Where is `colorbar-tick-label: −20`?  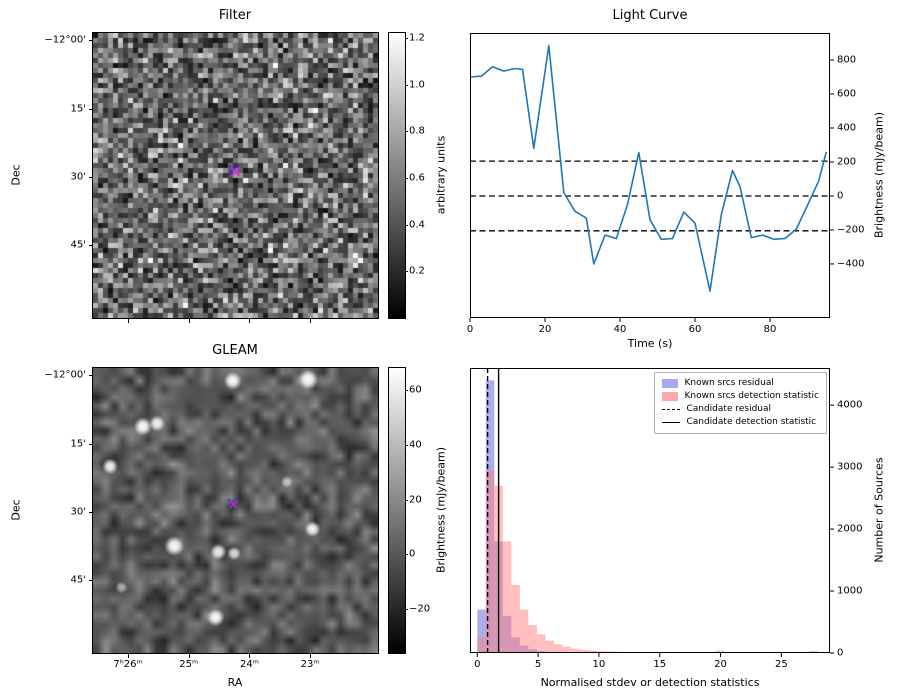 colorbar-tick-label: −20 is located at coordinates (420, 609).